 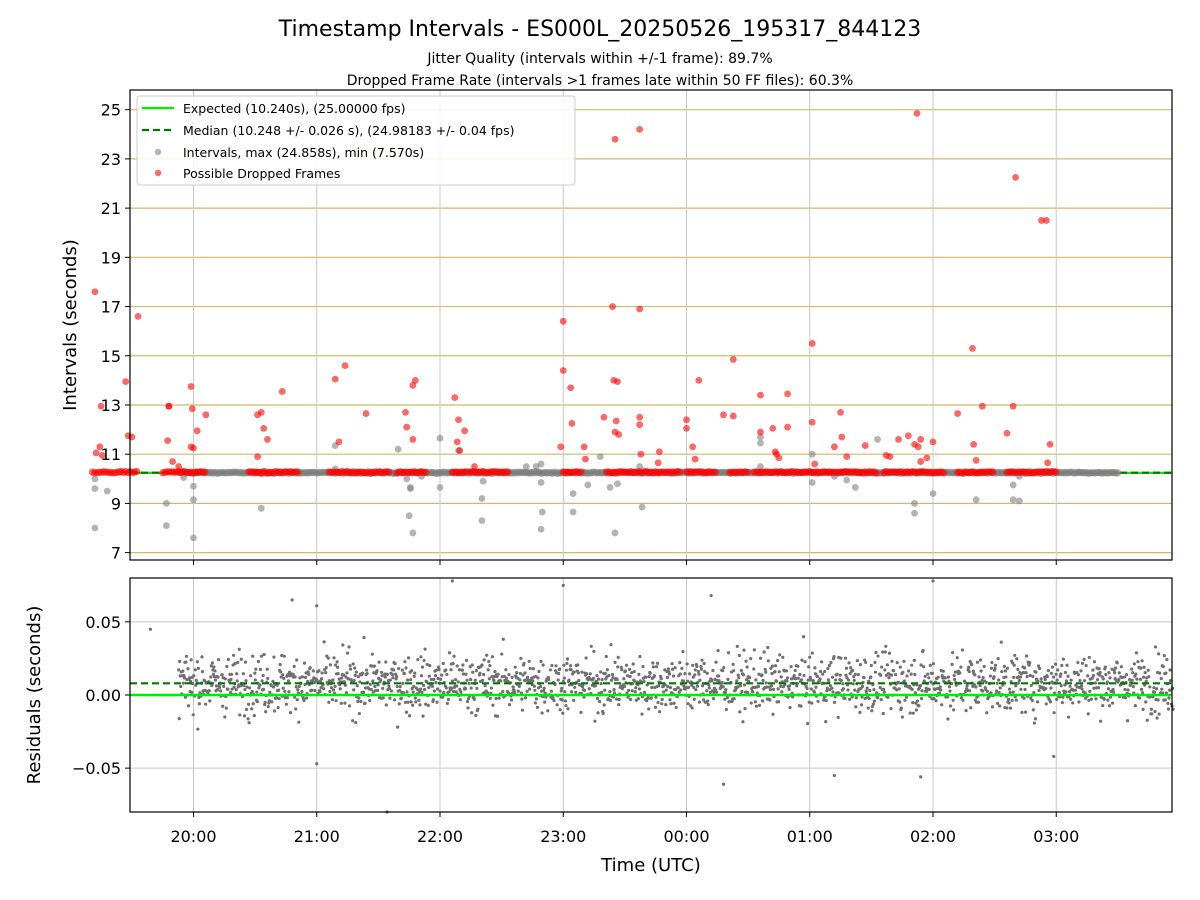 I want to click on intervals-y-tick-label: 13, so click(x=111, y=405).